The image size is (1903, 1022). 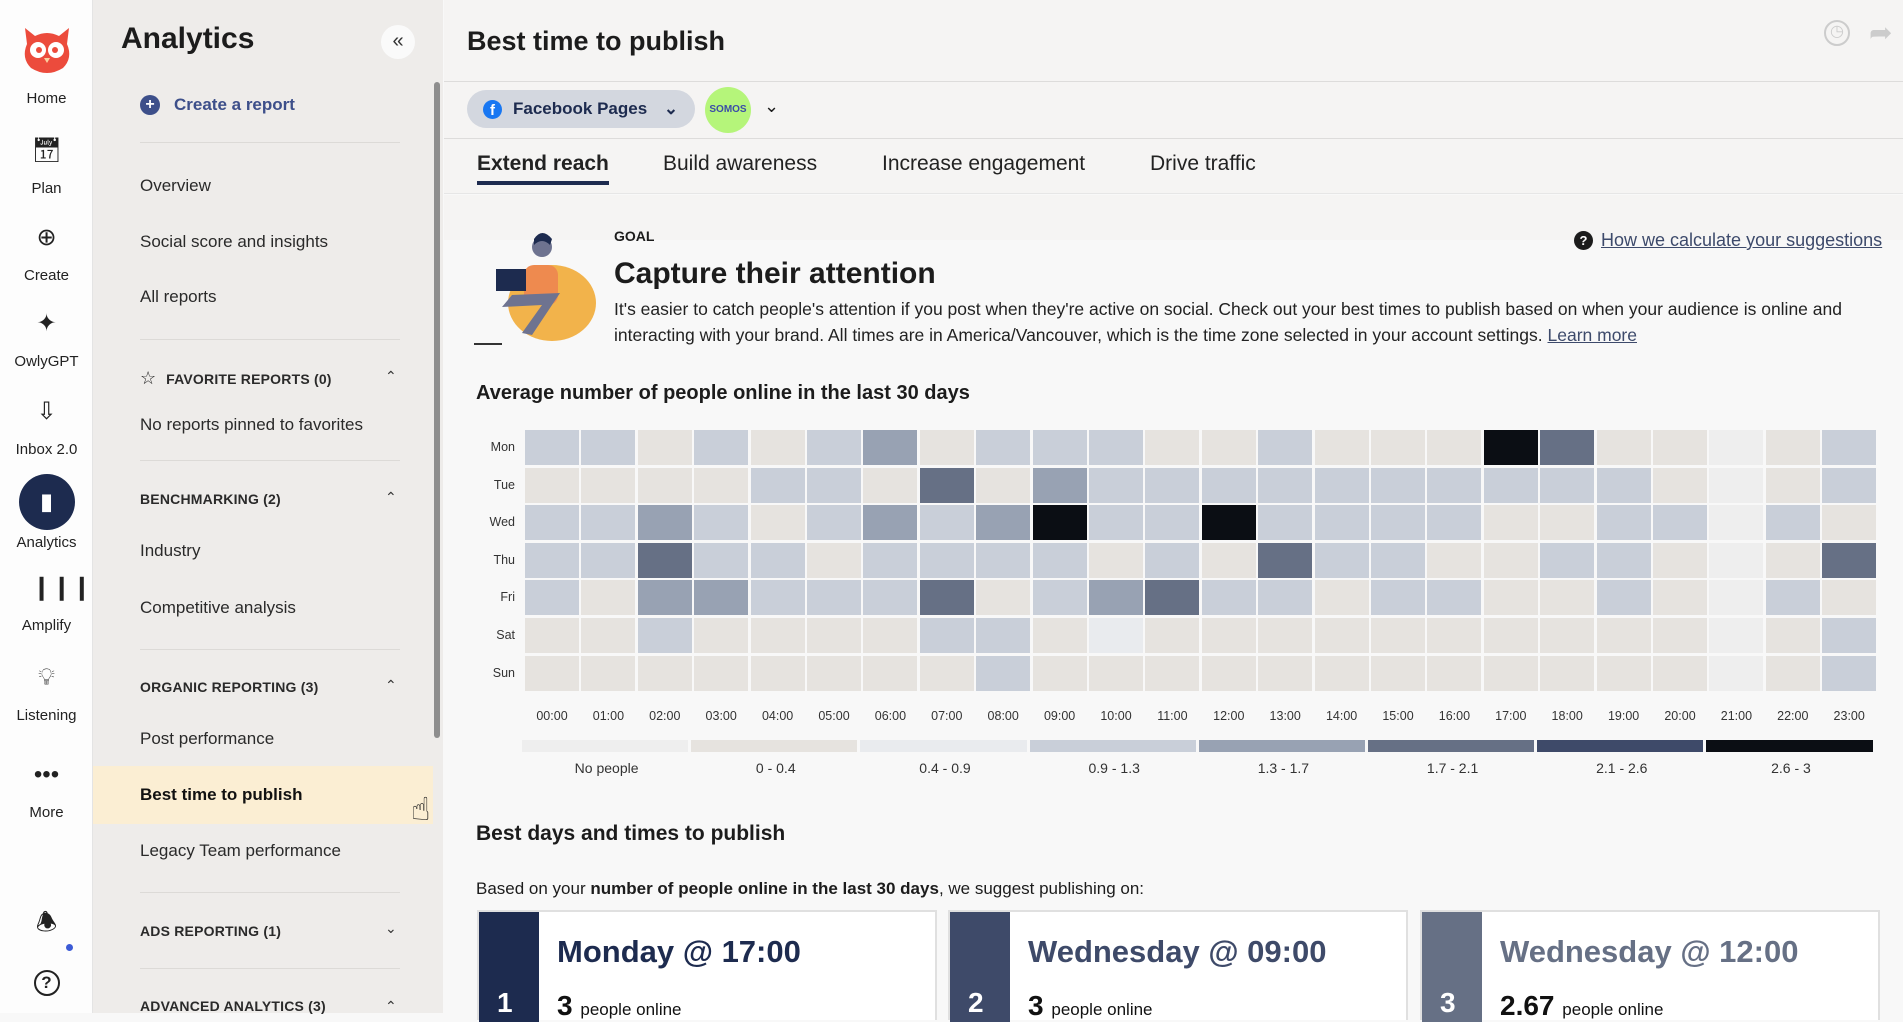 I want to click on collapse-sidebar-button: «, so click(x=398, y=42).